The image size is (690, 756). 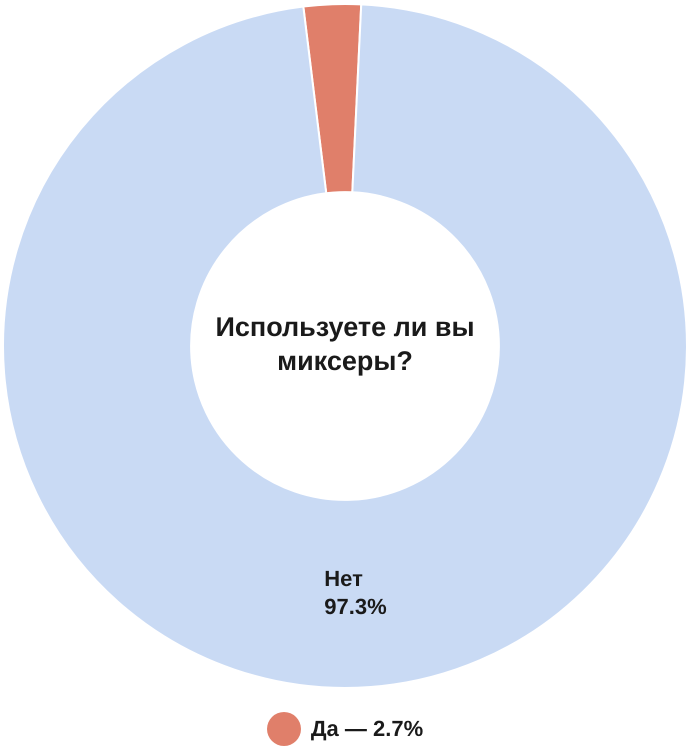 I want to click on legend-label: Да — 2.7%, so click(x=367, y=729).